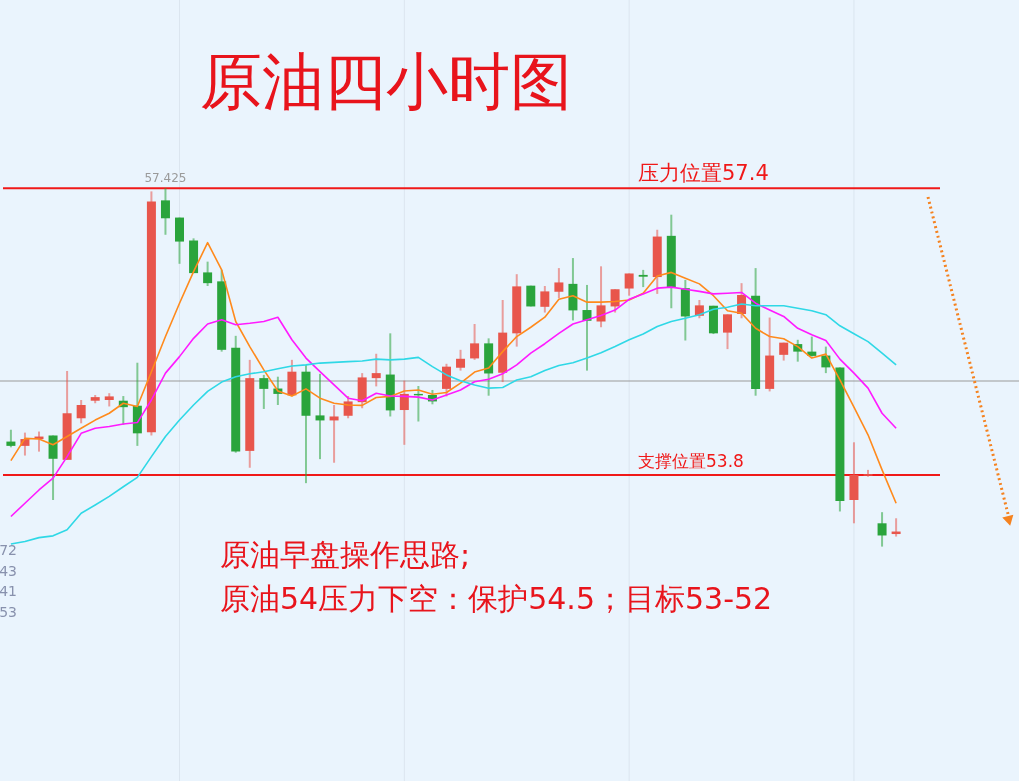 This screenshot has height=781, width=1019. Describe the element at coordinates (8, 591) in the screenshot. I see `text: 41` at that location.